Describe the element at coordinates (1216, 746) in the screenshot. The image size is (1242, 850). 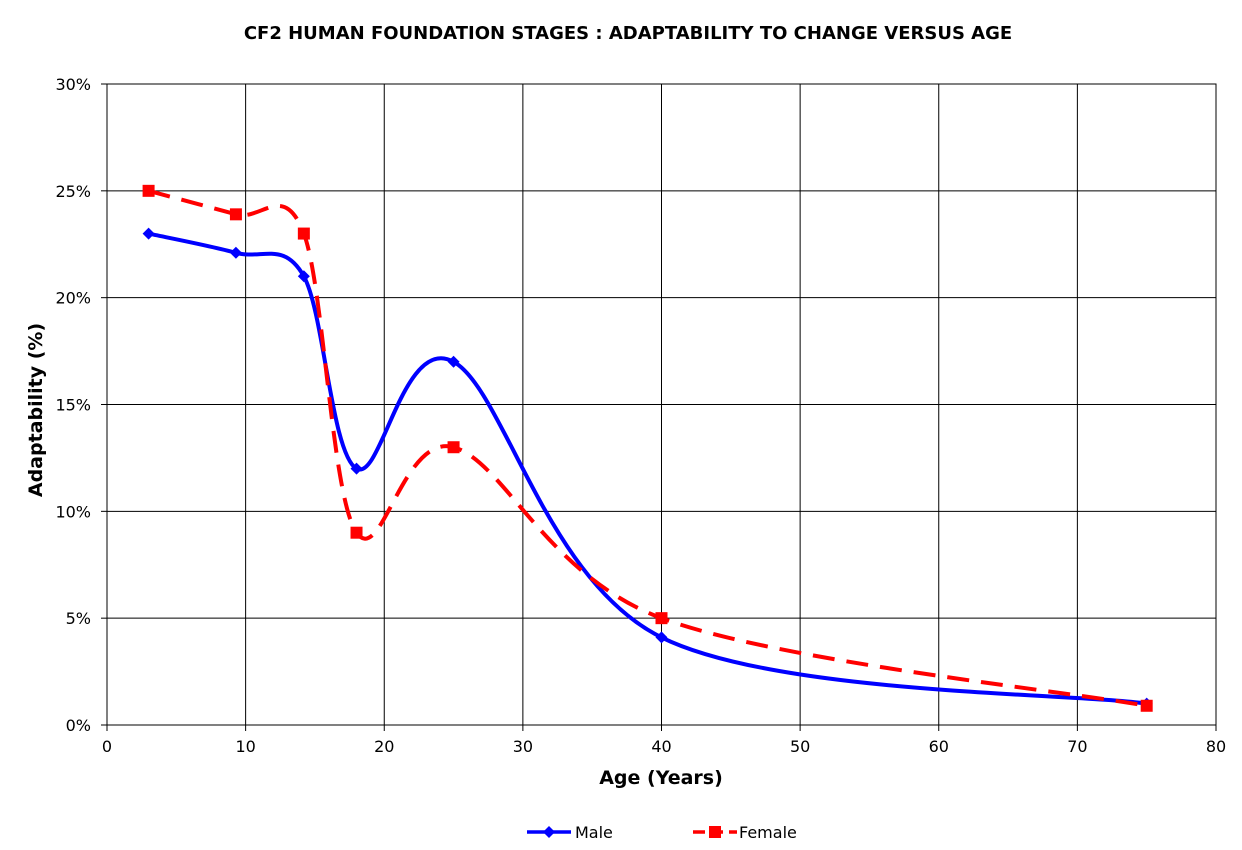
I see `x-tick-label: 80` at that location.